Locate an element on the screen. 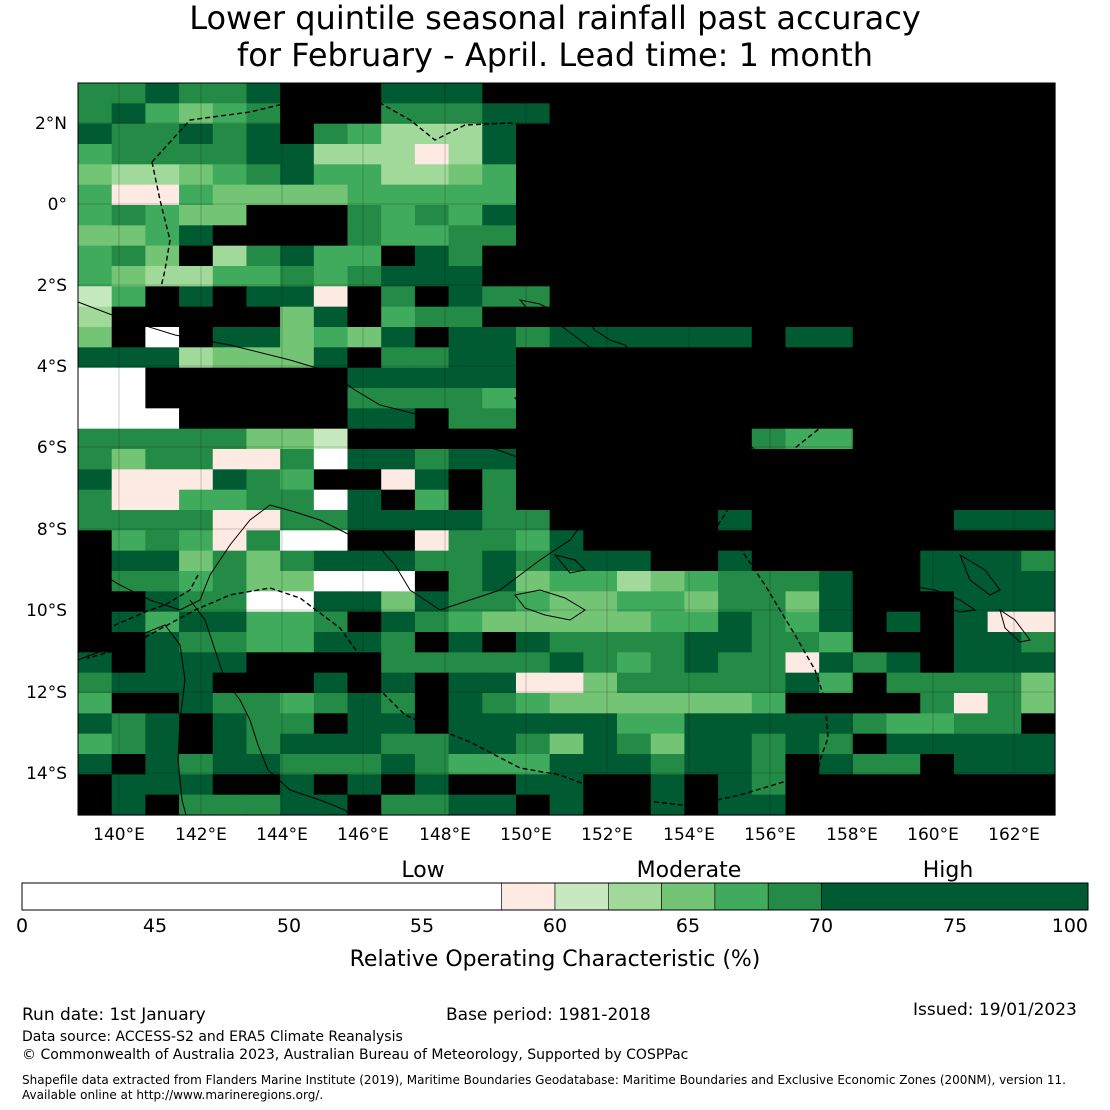 The image size is (1110, 1110). colorbar-tick: 100 is located at coordinates (1070, 926).